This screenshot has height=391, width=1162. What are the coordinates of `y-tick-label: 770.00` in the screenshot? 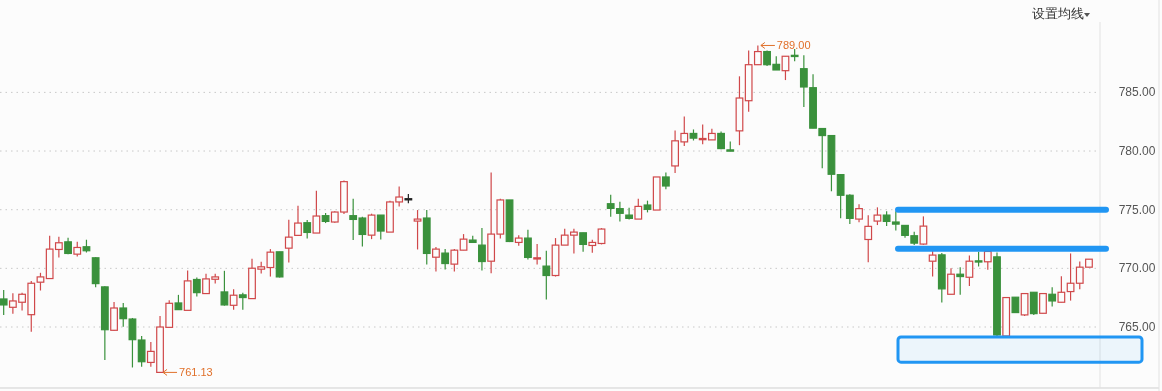 It's located at (1137, 268).